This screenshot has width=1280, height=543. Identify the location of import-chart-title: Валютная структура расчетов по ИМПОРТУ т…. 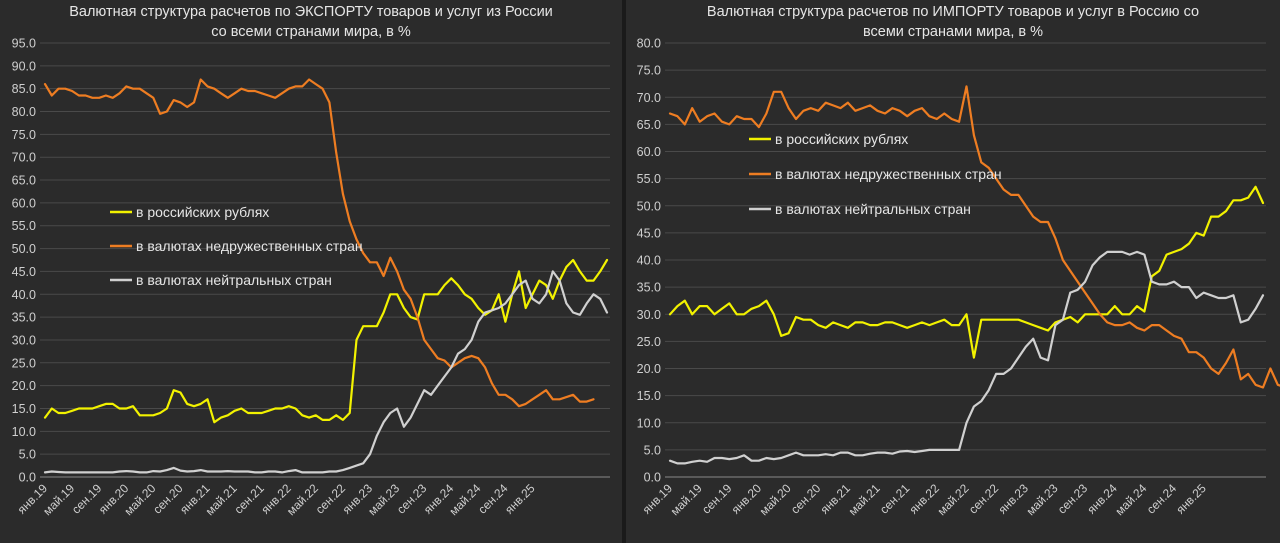
(953, 22).